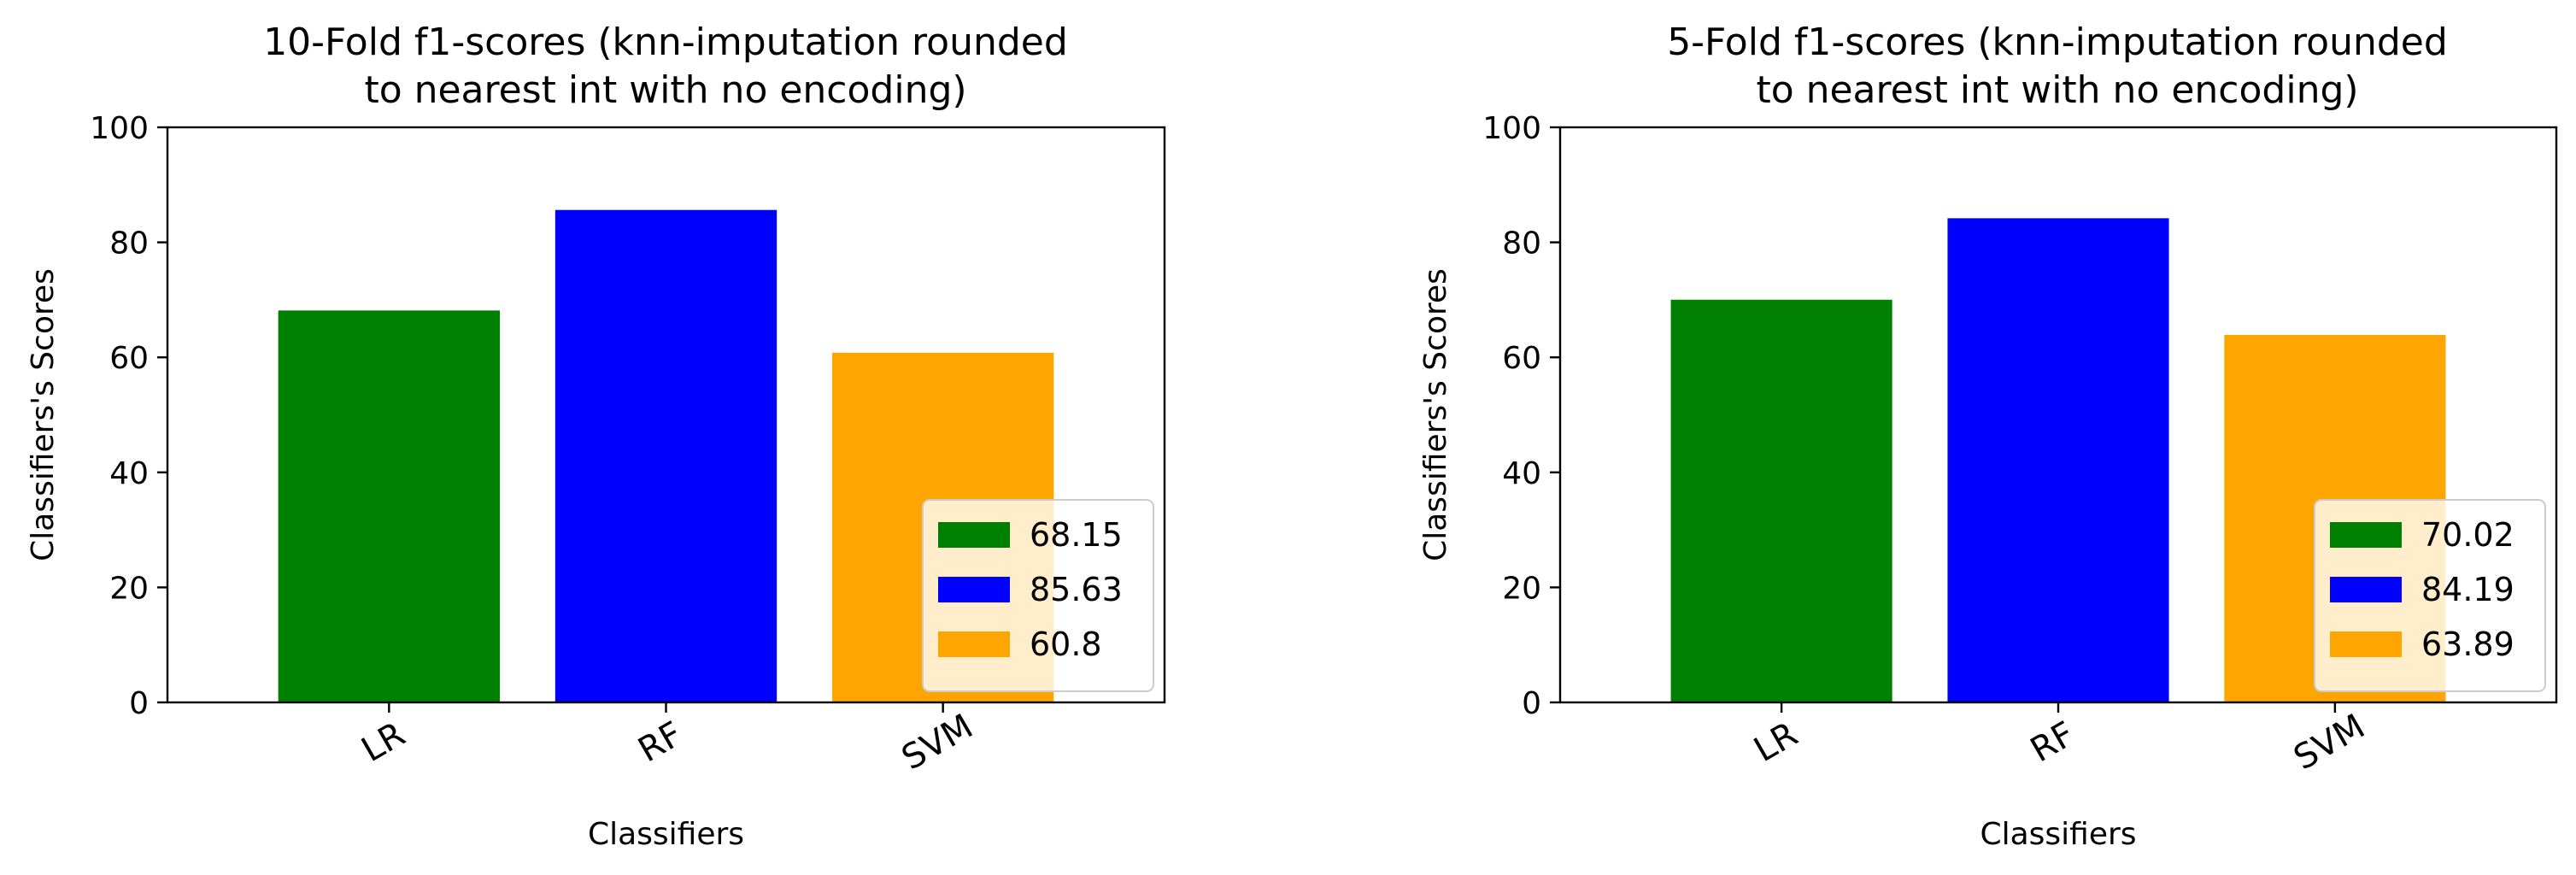 This screenshot has width=2576, height=875. I want to click on legend-entry: 84.19, so click(2467, 589).